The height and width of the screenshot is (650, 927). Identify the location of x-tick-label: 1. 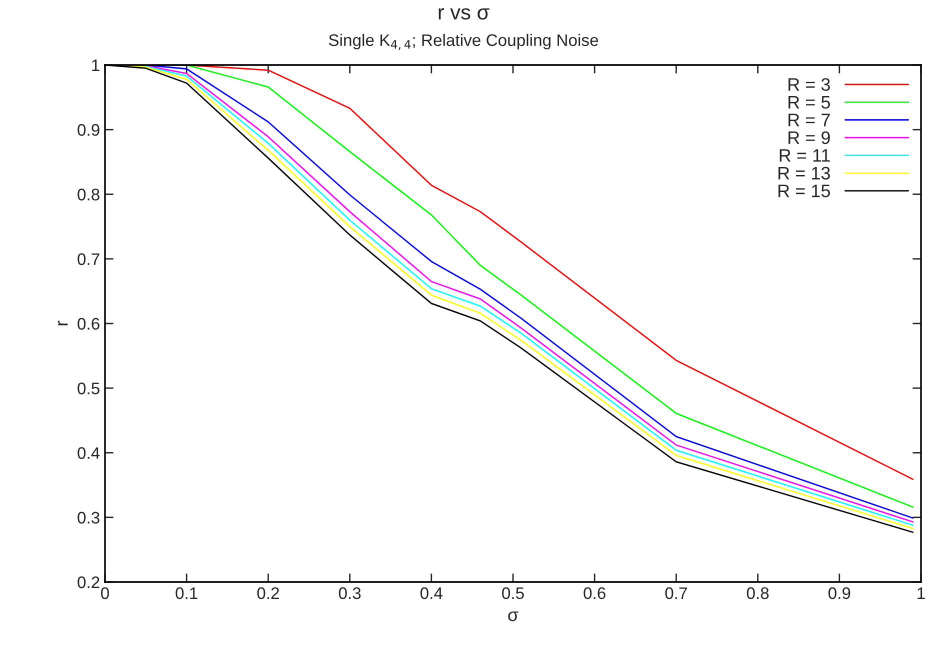
(921, 593).